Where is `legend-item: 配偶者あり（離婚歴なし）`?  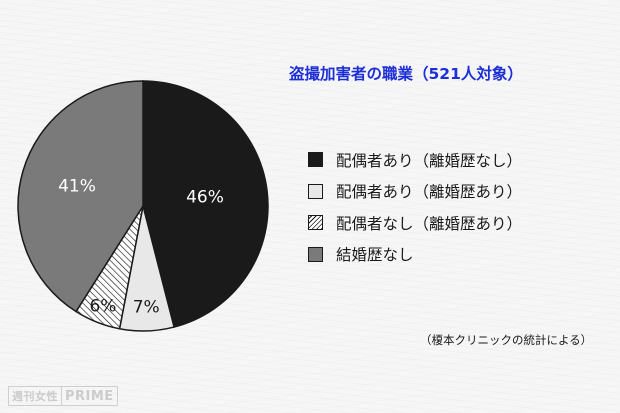
legend-item: 配偶者あり（離婚歴なし） is located at coordinates (415, 160).